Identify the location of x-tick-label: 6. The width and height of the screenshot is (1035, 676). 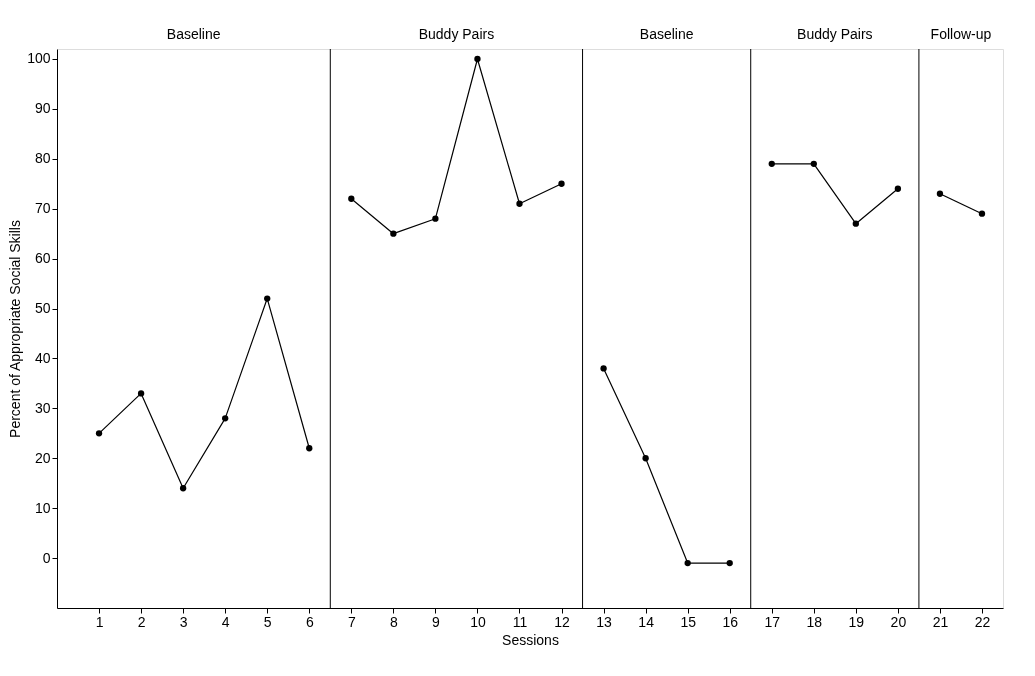
(309, 621).